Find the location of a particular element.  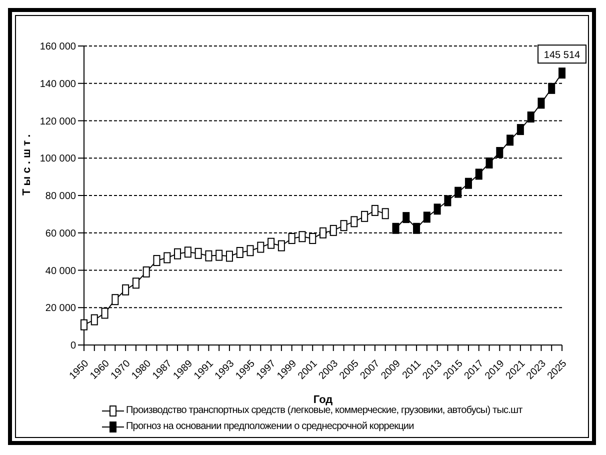

y-tick-label: 40 000 is located at coordinates (60, 271).